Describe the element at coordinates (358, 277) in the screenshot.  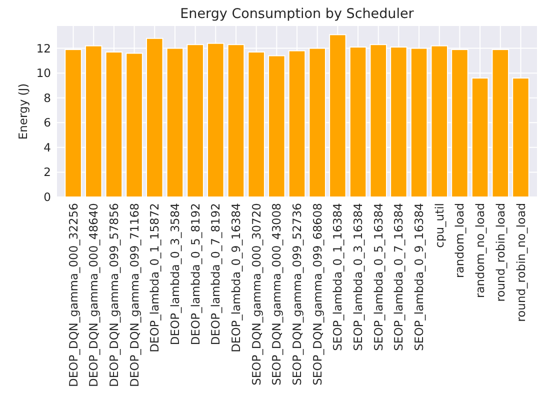
I see `x-tick-label: SEOP_lambda_0_3_16384` at that location.